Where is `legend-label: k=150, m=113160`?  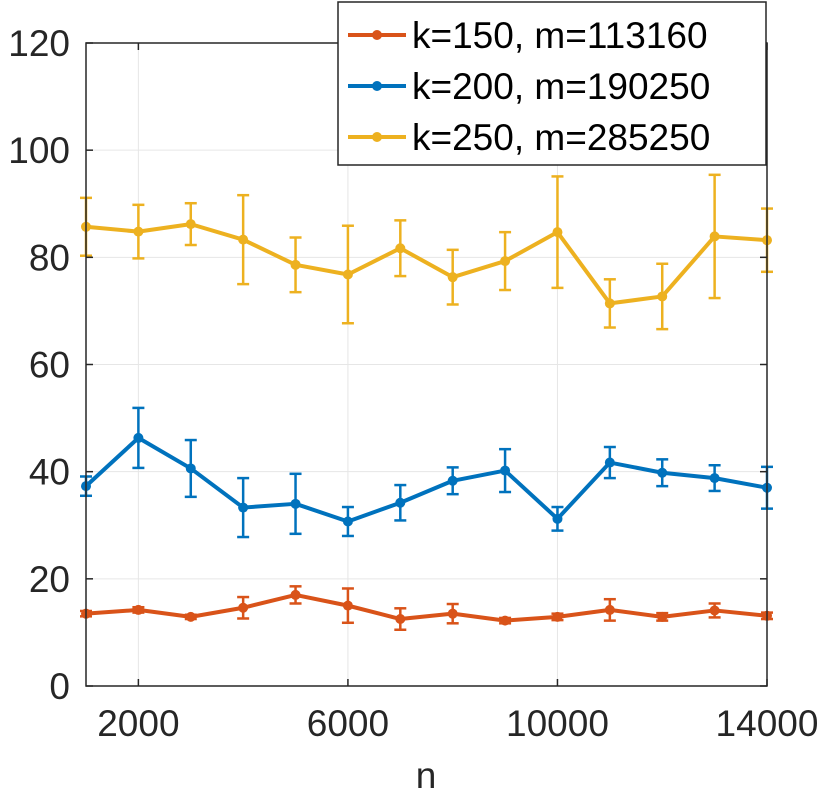
legend-label: k=150, m=113160 is located at coordinates (560, 35).